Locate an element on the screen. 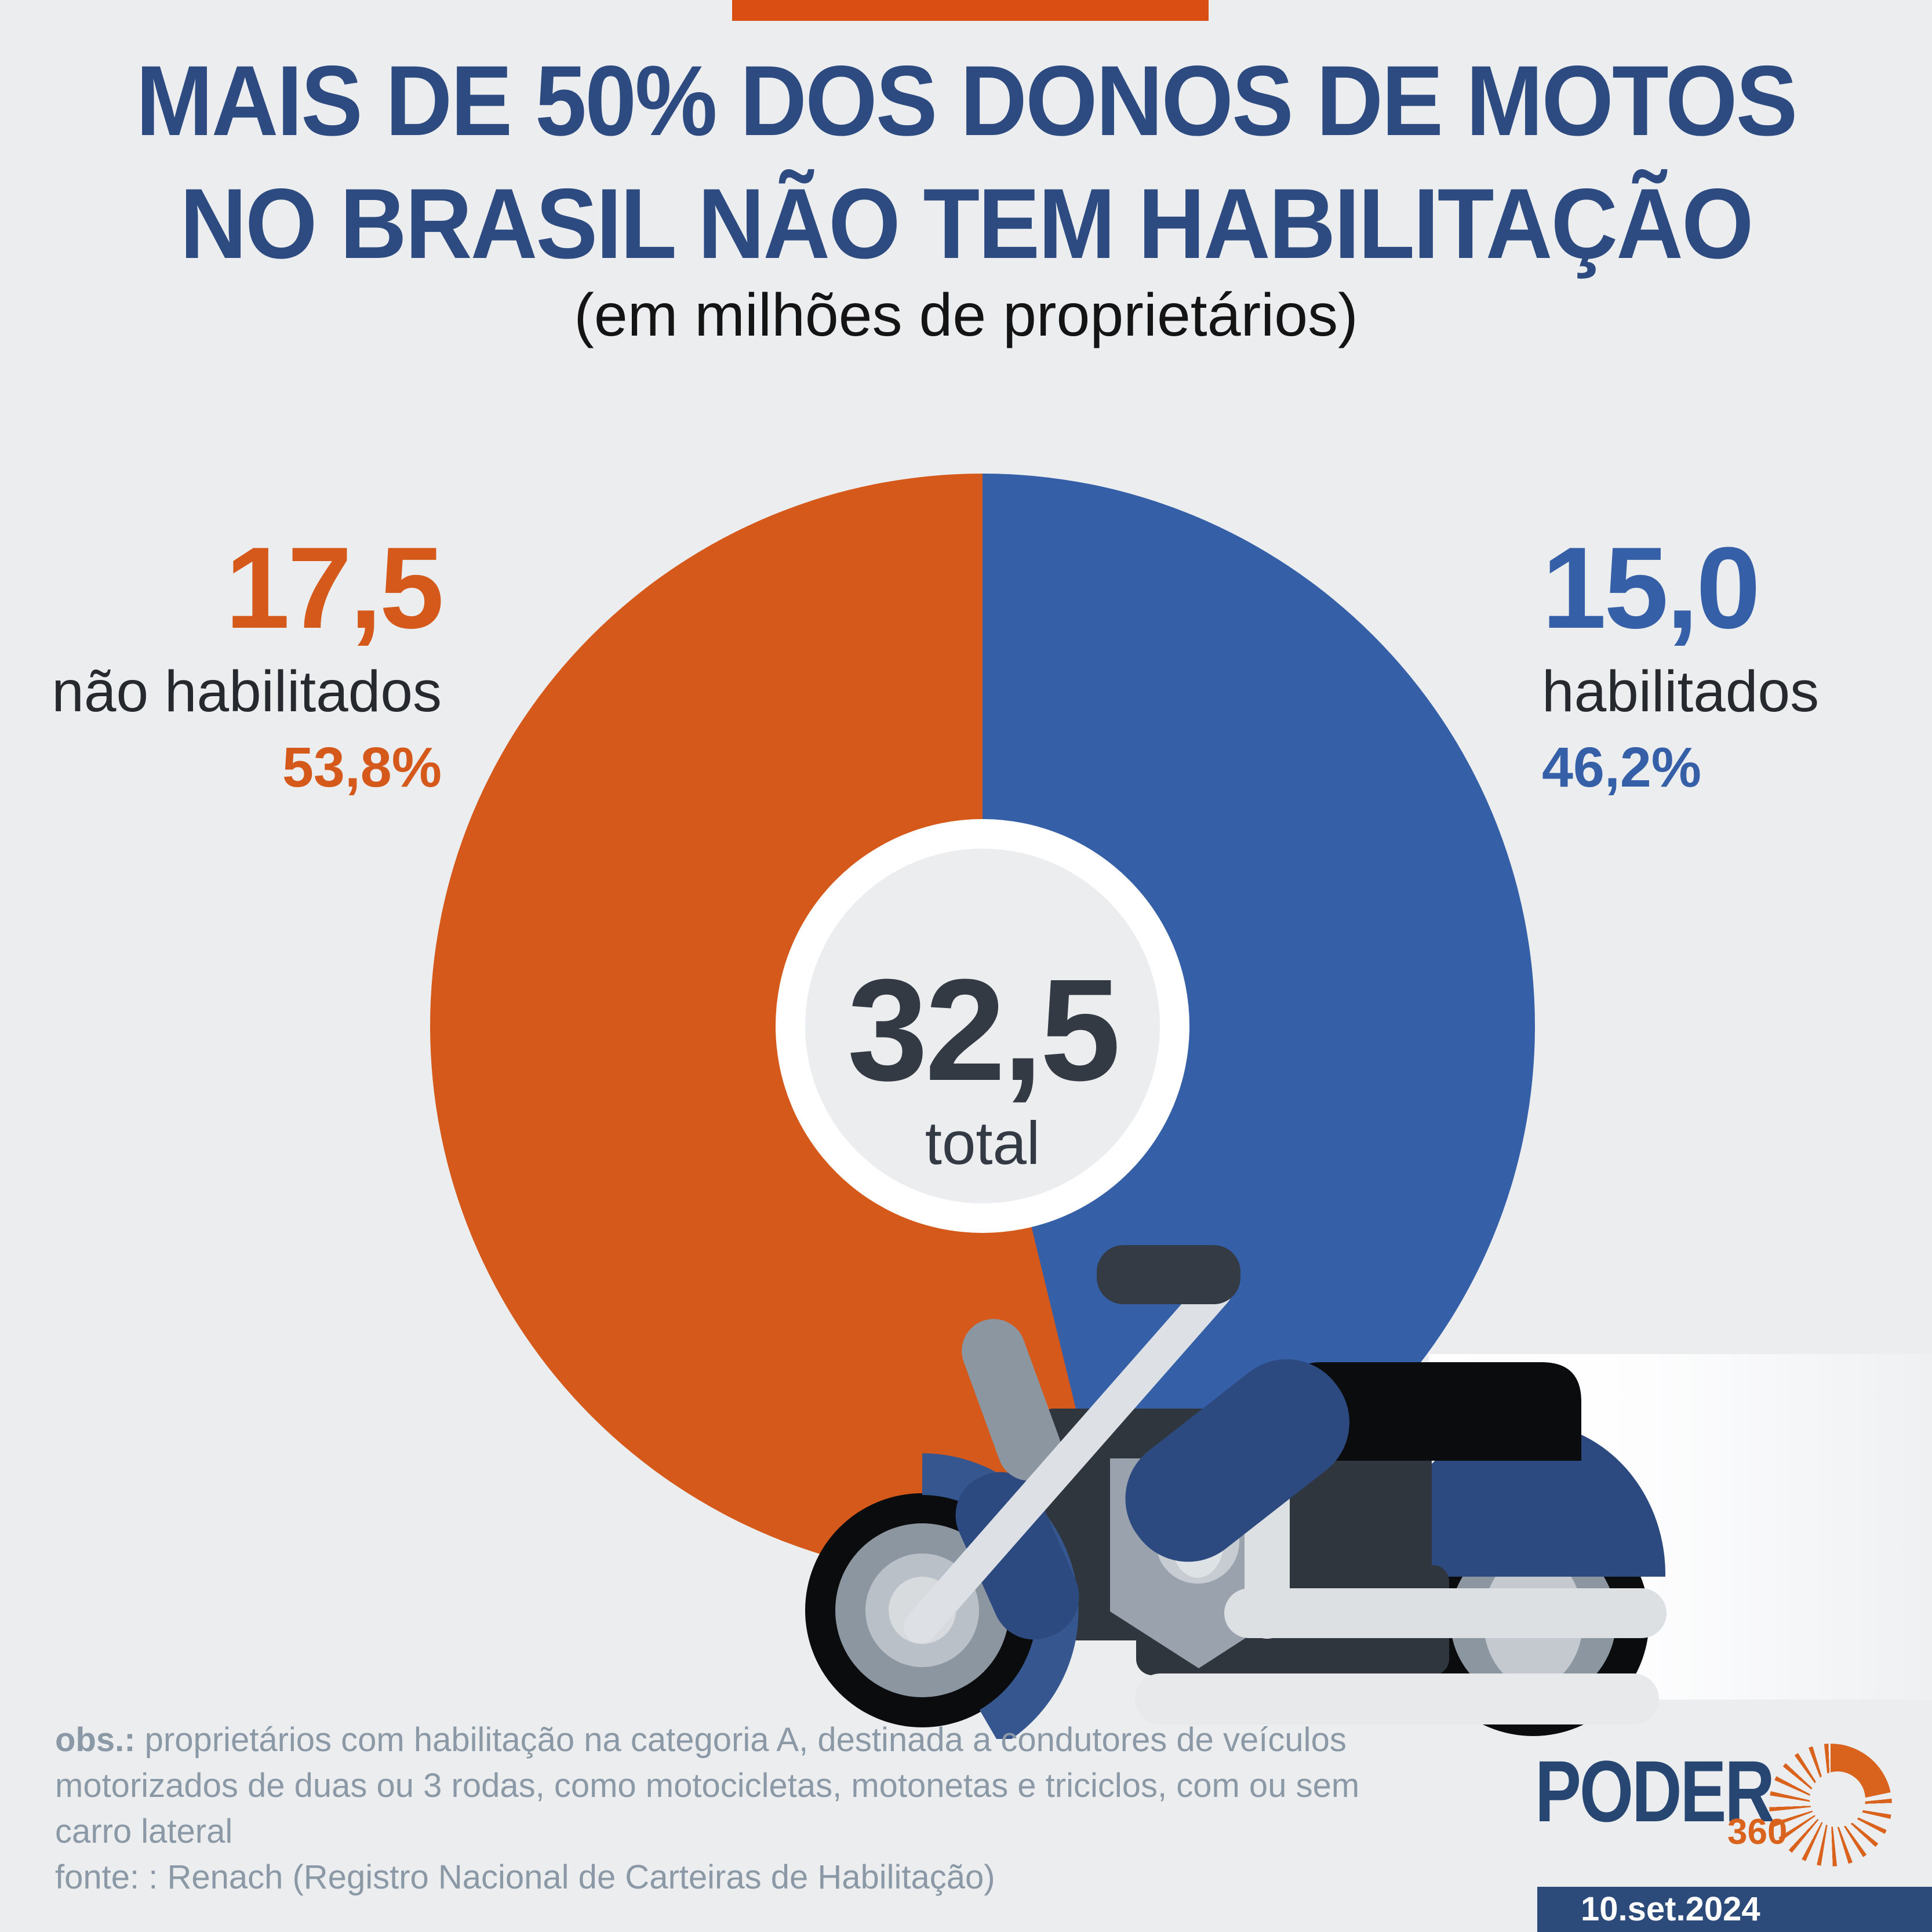  slice-value: 15,0 is located at coordinates (1651, 588).